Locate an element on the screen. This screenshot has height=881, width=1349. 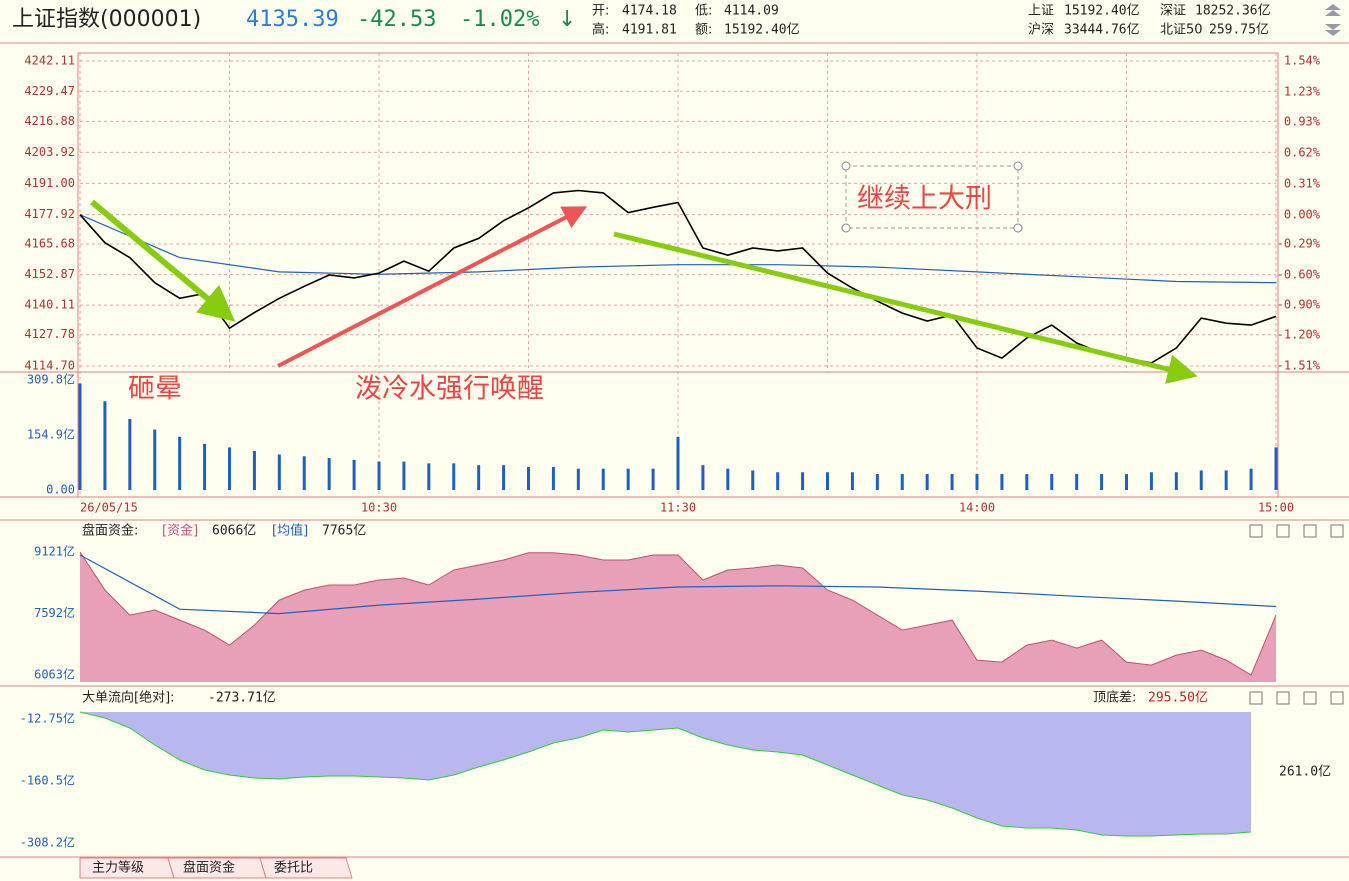
panel-title: 盘面资金: is located at coordinates (110, 531).